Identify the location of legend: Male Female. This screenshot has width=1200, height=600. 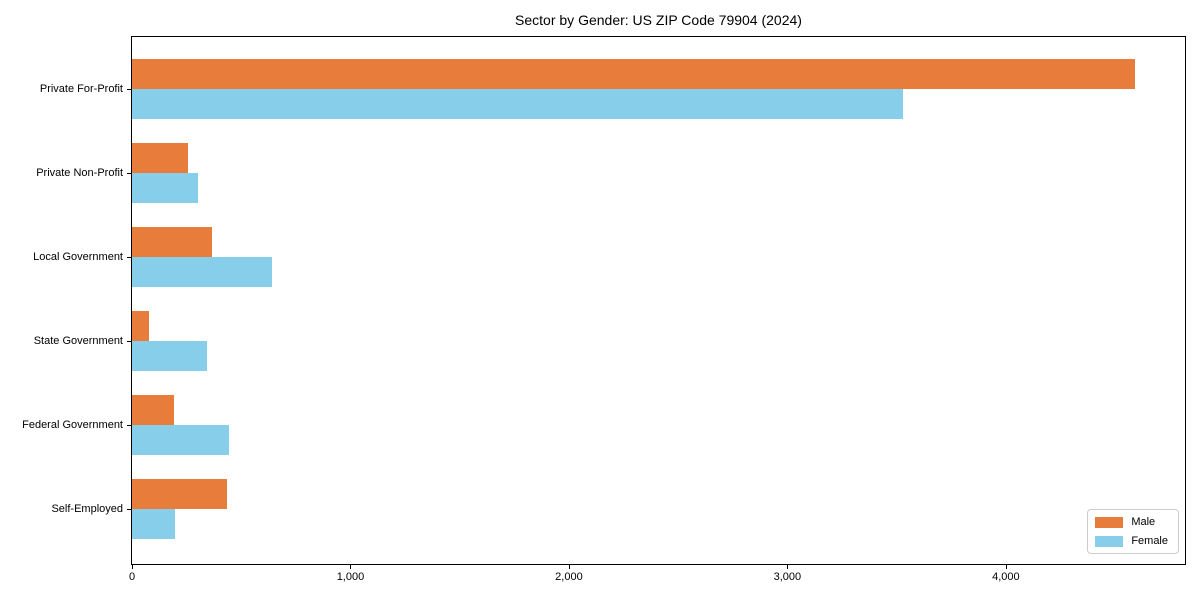
(1133, 531).